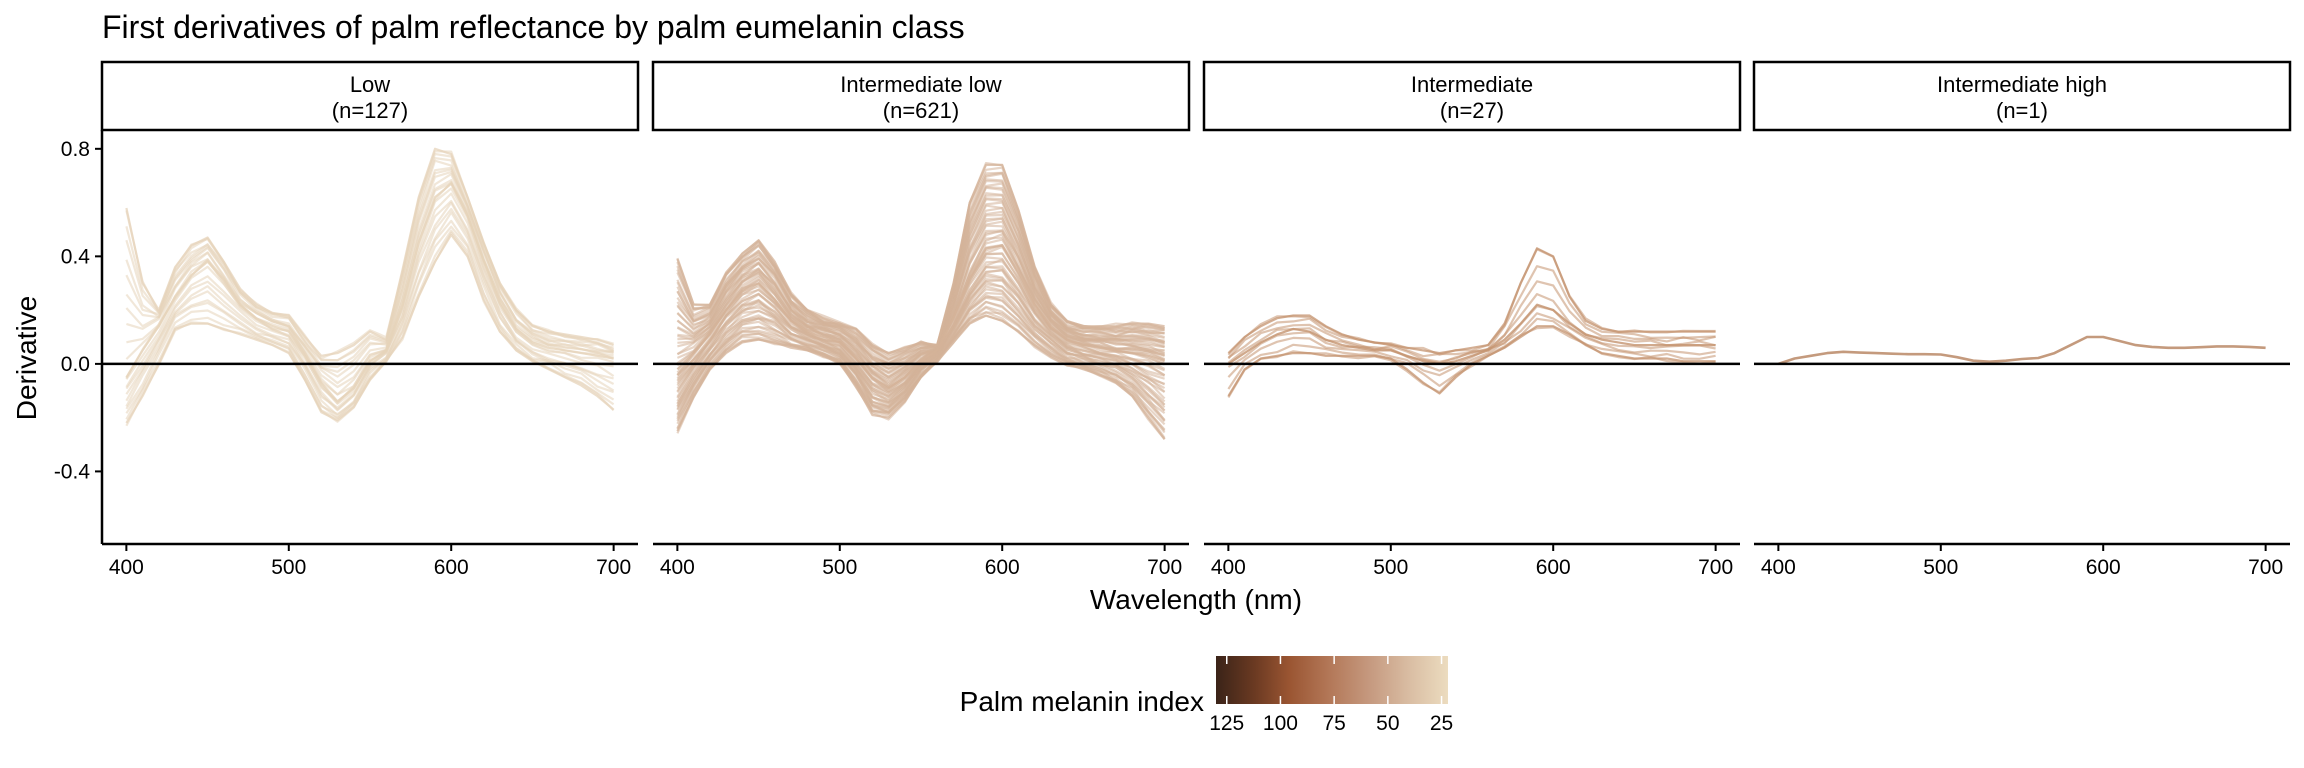 The image size is (2304, 768). Describe the element at coordinates (370, 110) in the screenshot. I see `facet-strip-count: (n=127)` at that location.